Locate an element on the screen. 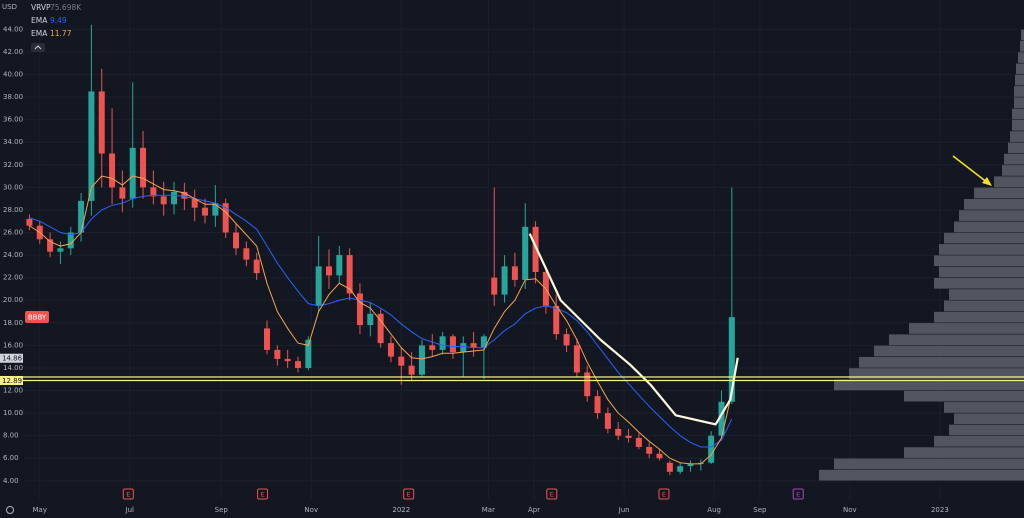 This screenshot has height=518, width=1024. x-tick-label: Jul is located at coordinates (130, 510).